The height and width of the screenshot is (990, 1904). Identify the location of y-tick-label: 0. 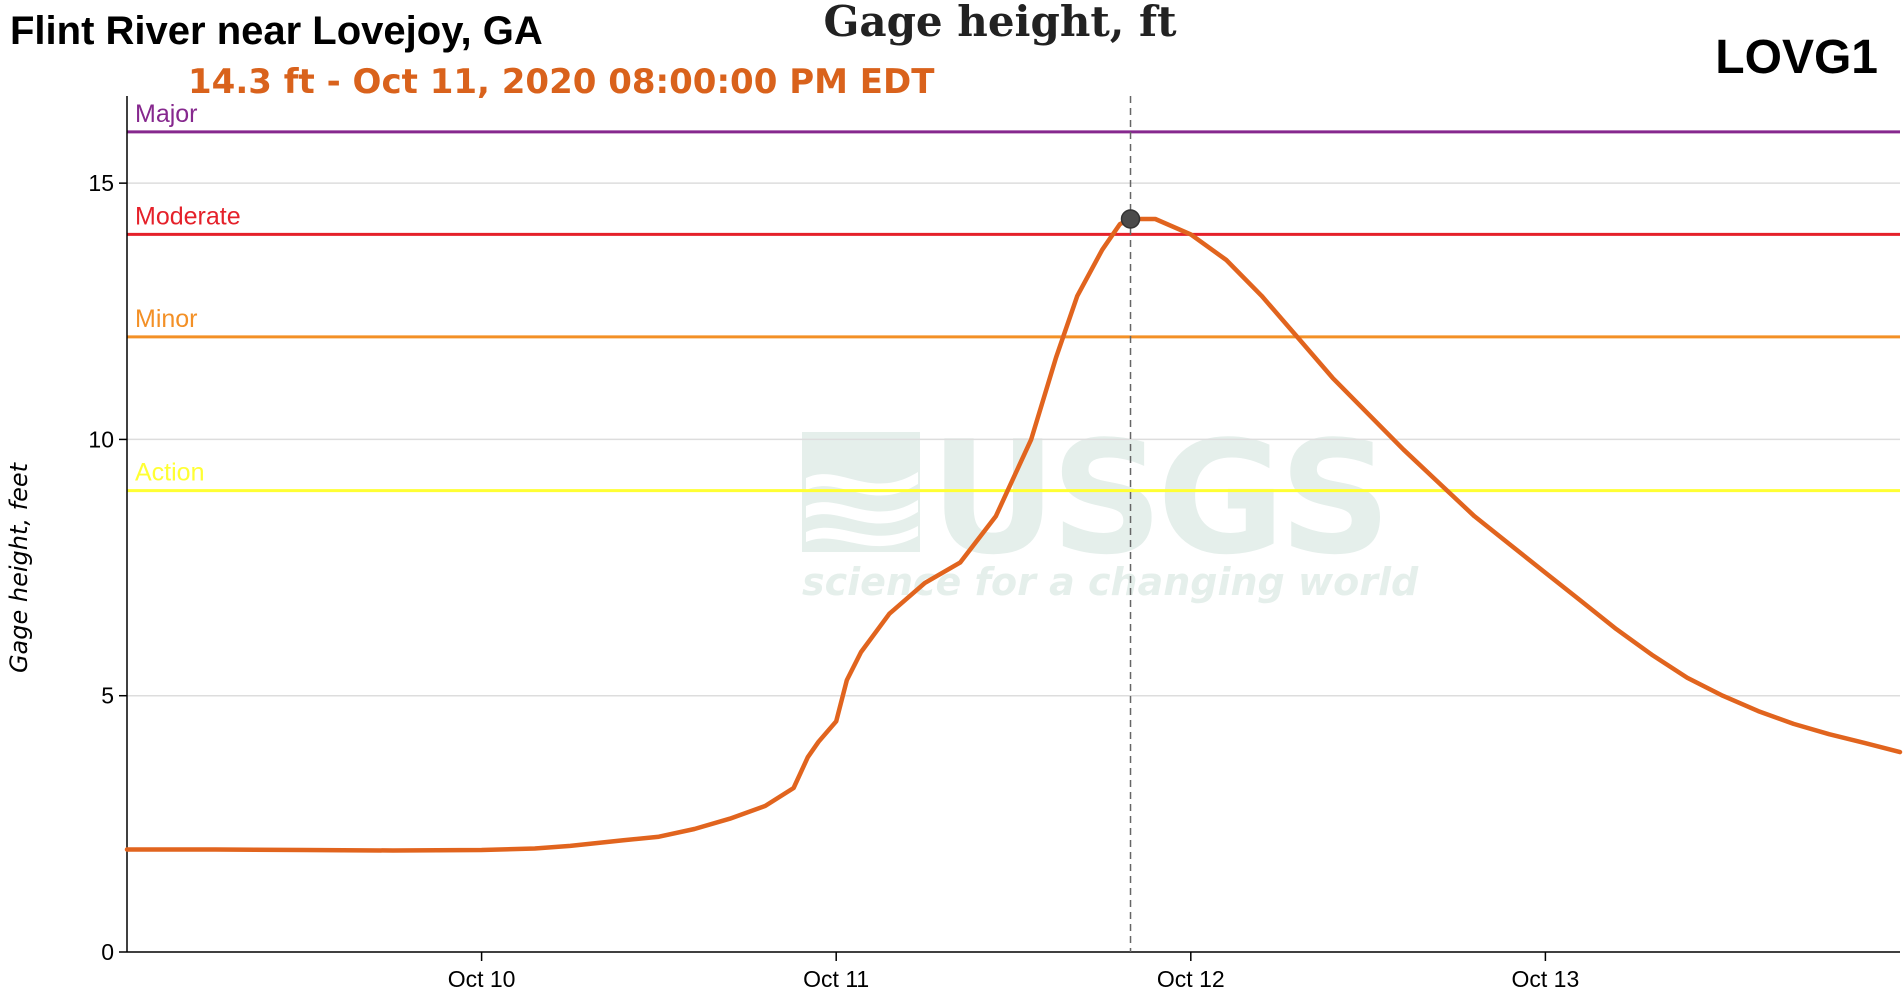
(107, 952).